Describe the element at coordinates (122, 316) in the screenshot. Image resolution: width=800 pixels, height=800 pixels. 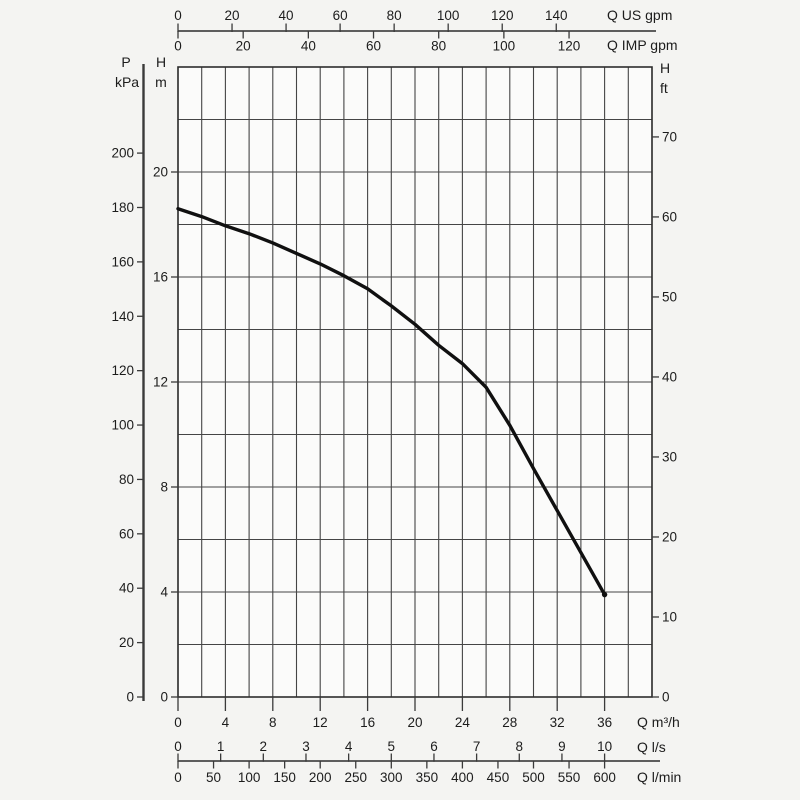
I see `tick-label-p-kpa: 140` at that location.